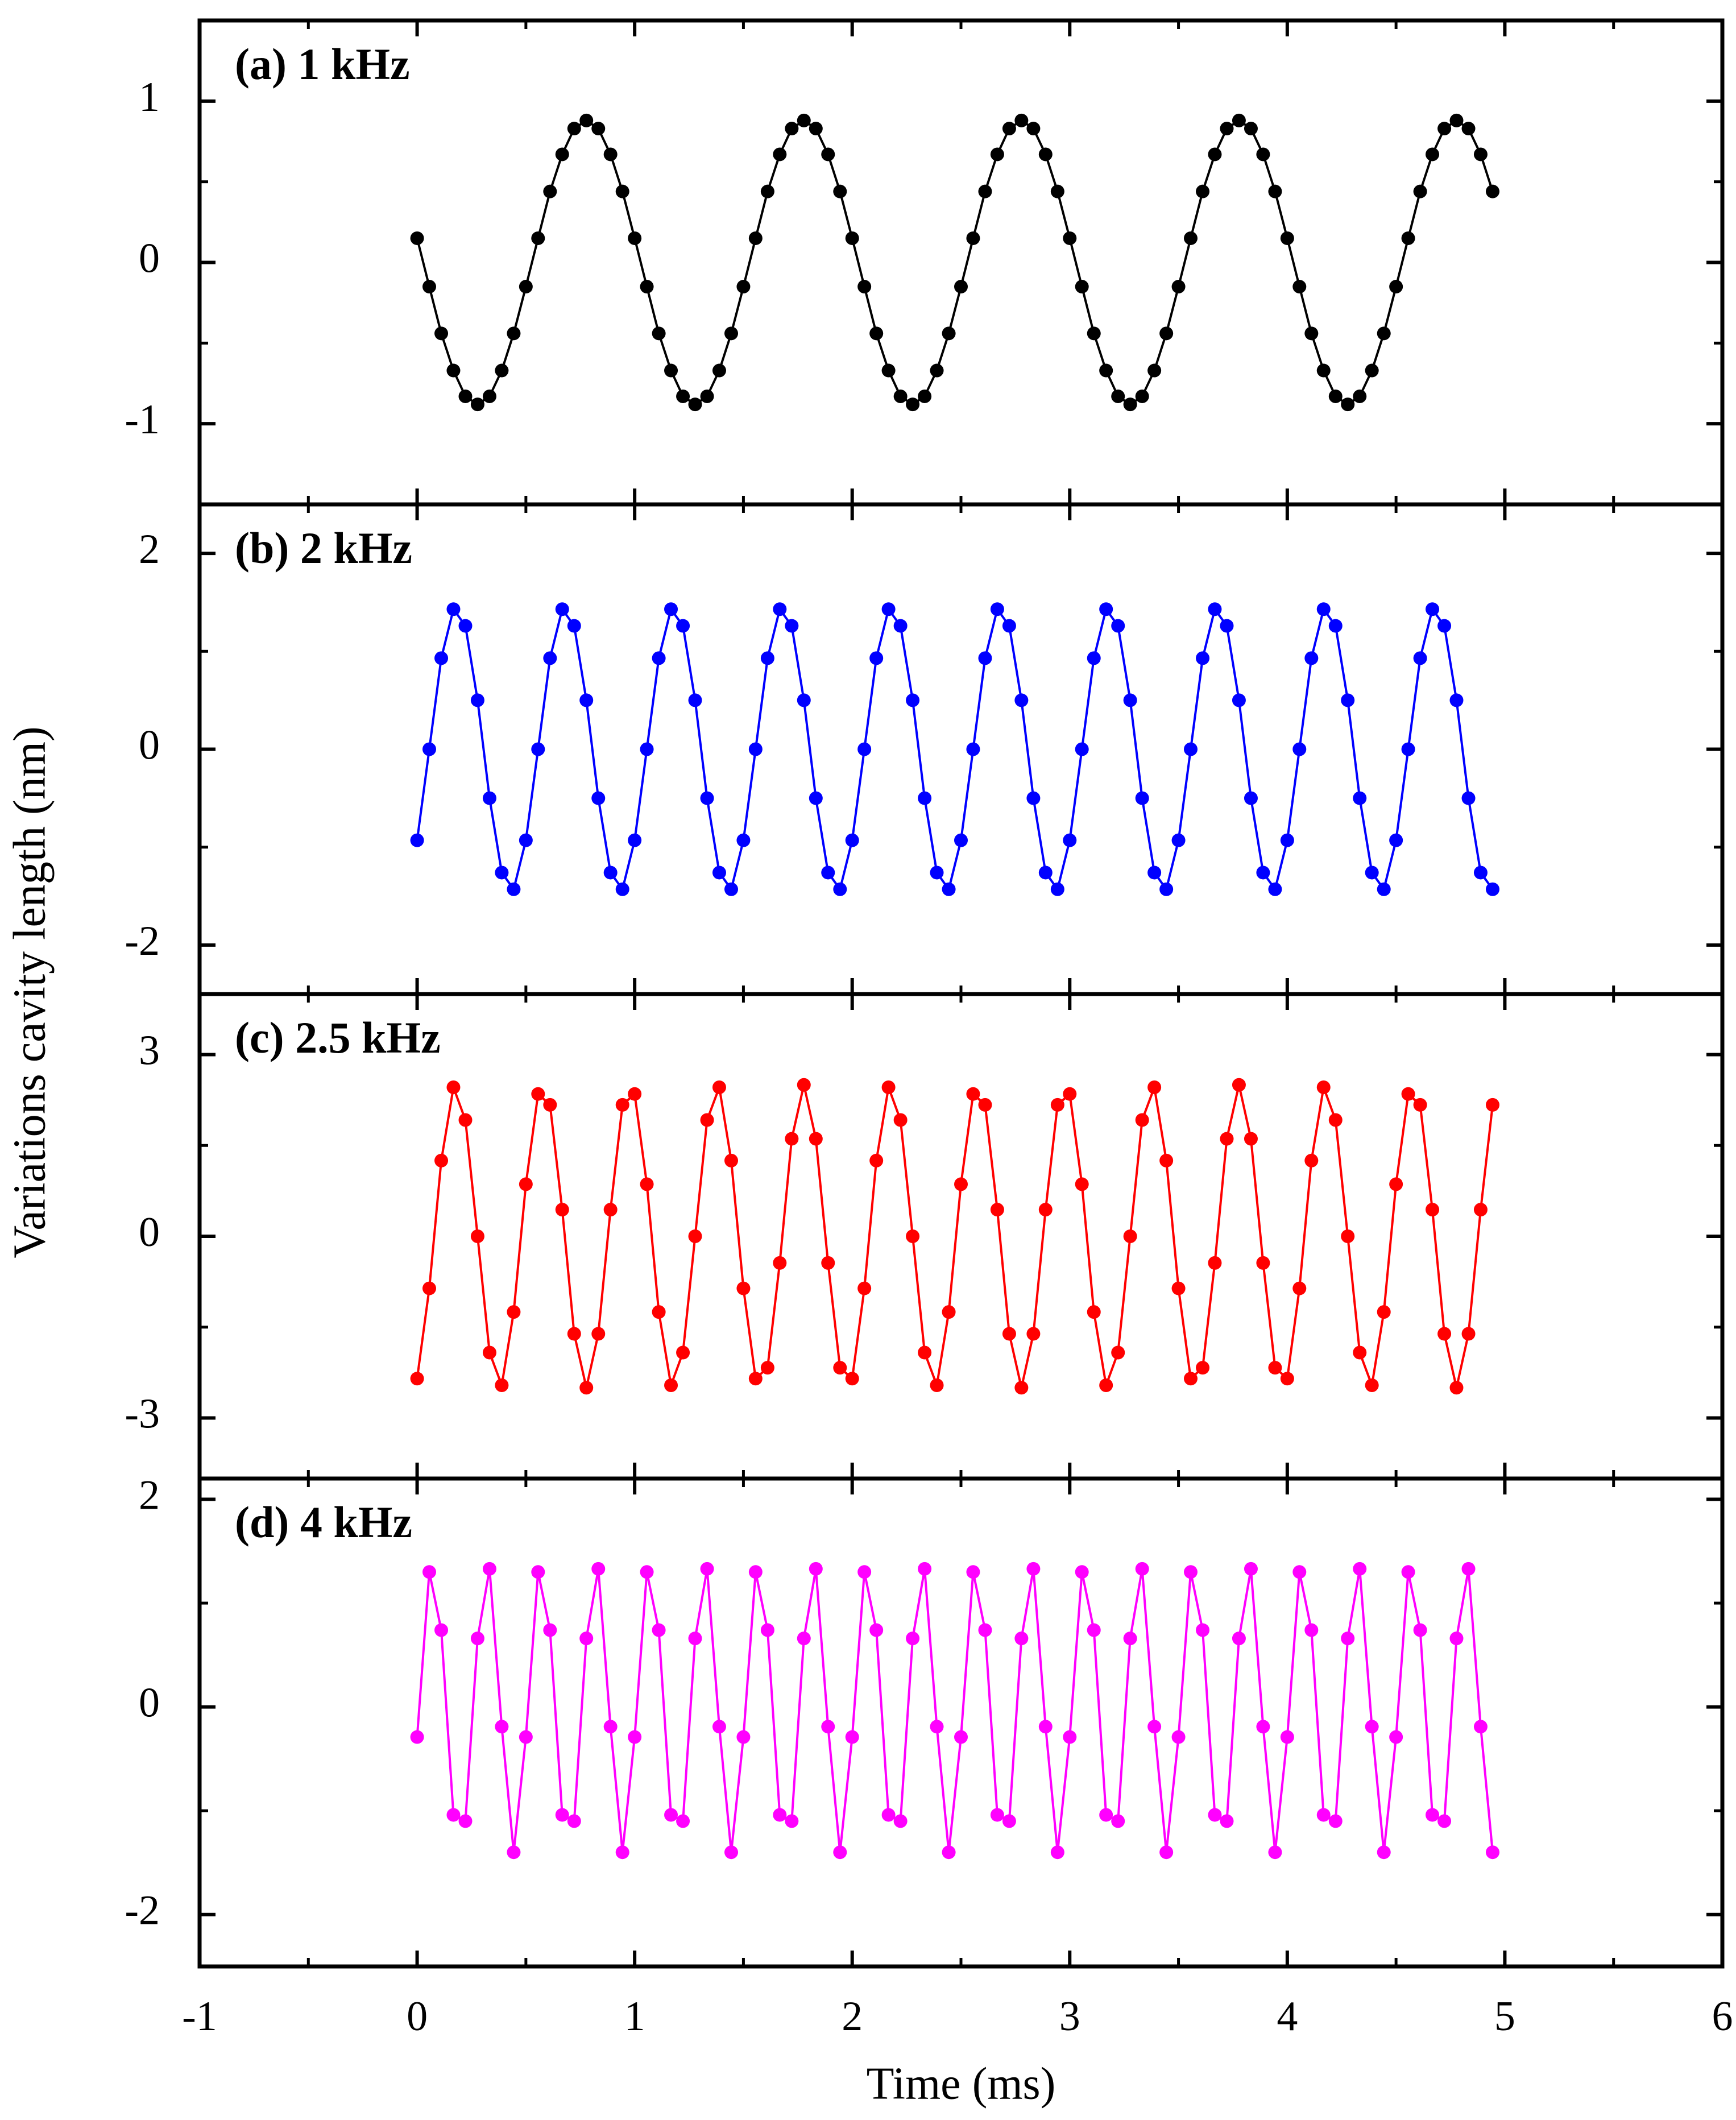 Image resolution: width=1736 pixels, height=2120 pixels. I want to click on y-tick-label: -3, so click(142, 1414).